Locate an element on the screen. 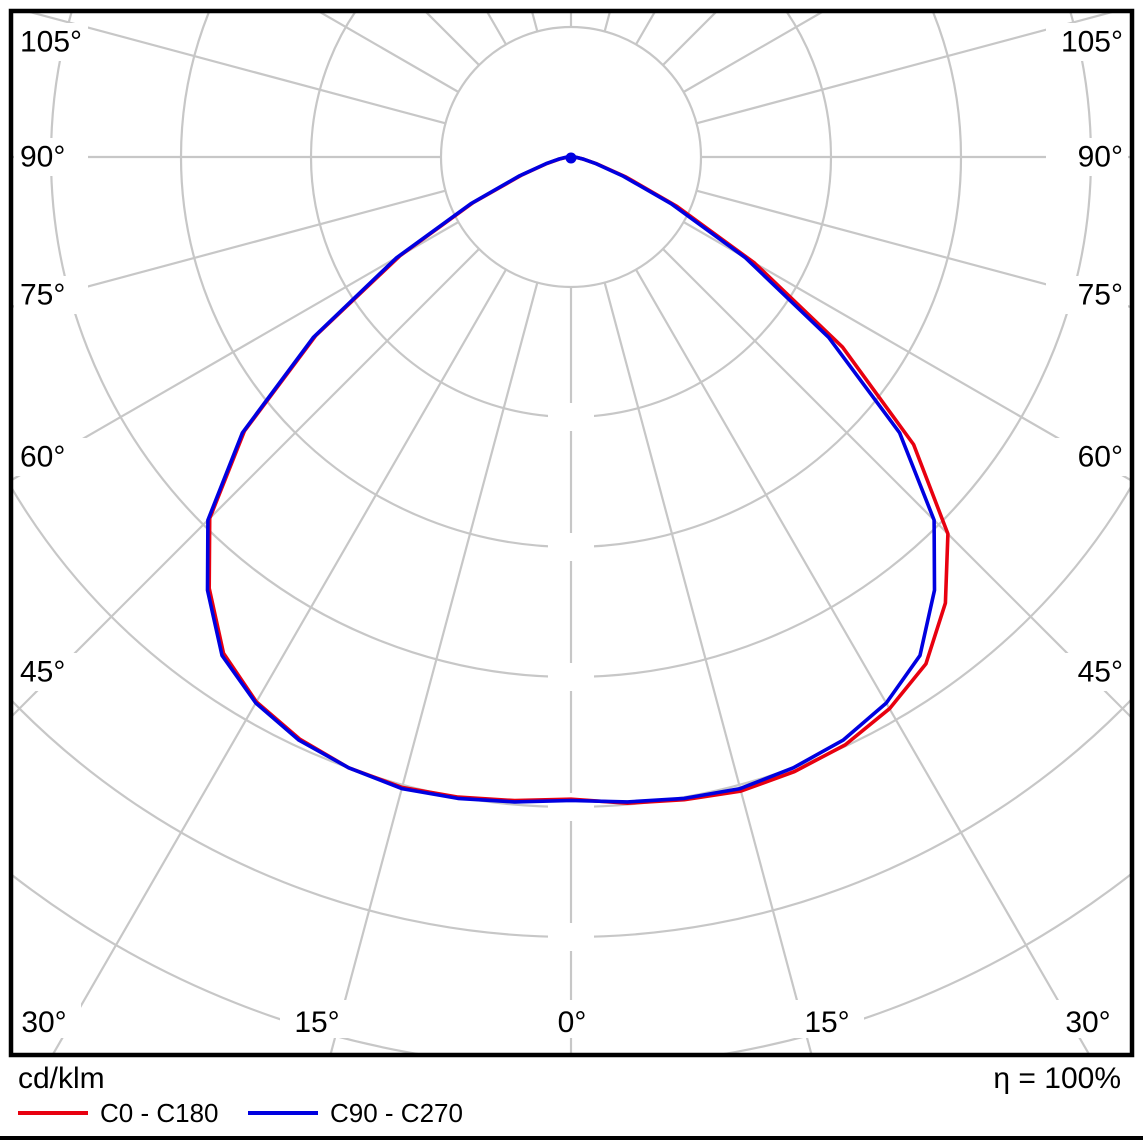 The width and height of the screenshot is (1143, 1143). legend-label-c0-c180: C0 - C180 is located at coordinates (159, 1112).